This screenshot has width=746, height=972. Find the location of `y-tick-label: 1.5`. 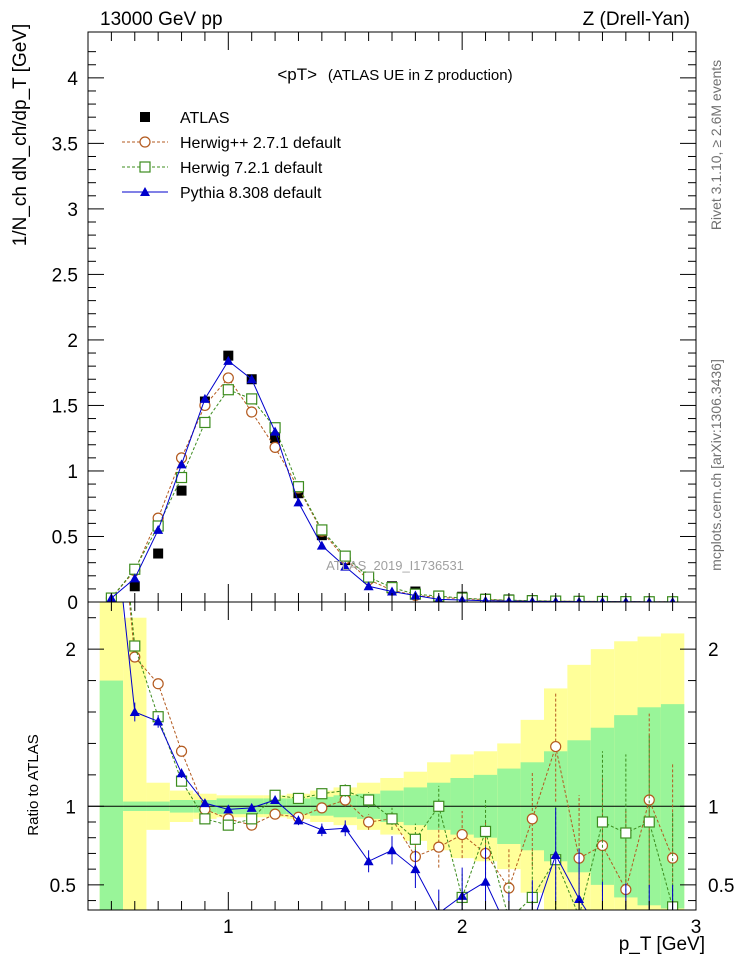

y-tick-label: 1.5 is located at coordinates (65, 406).